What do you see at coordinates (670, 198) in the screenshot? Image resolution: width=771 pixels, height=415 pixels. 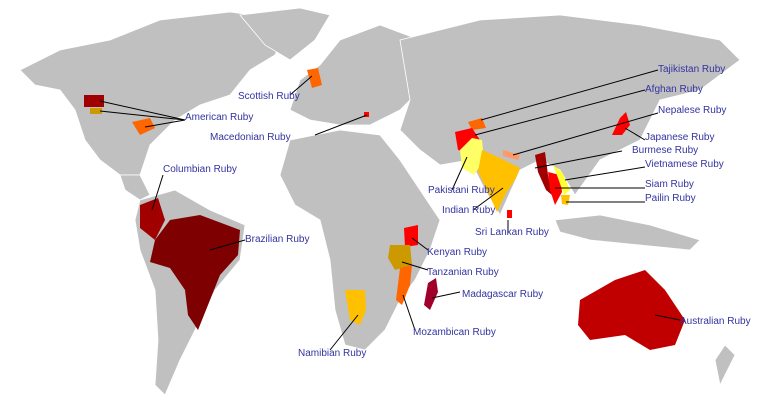 I see `label-pailin: Pailin Ruby` at bounding box center [670, 198].